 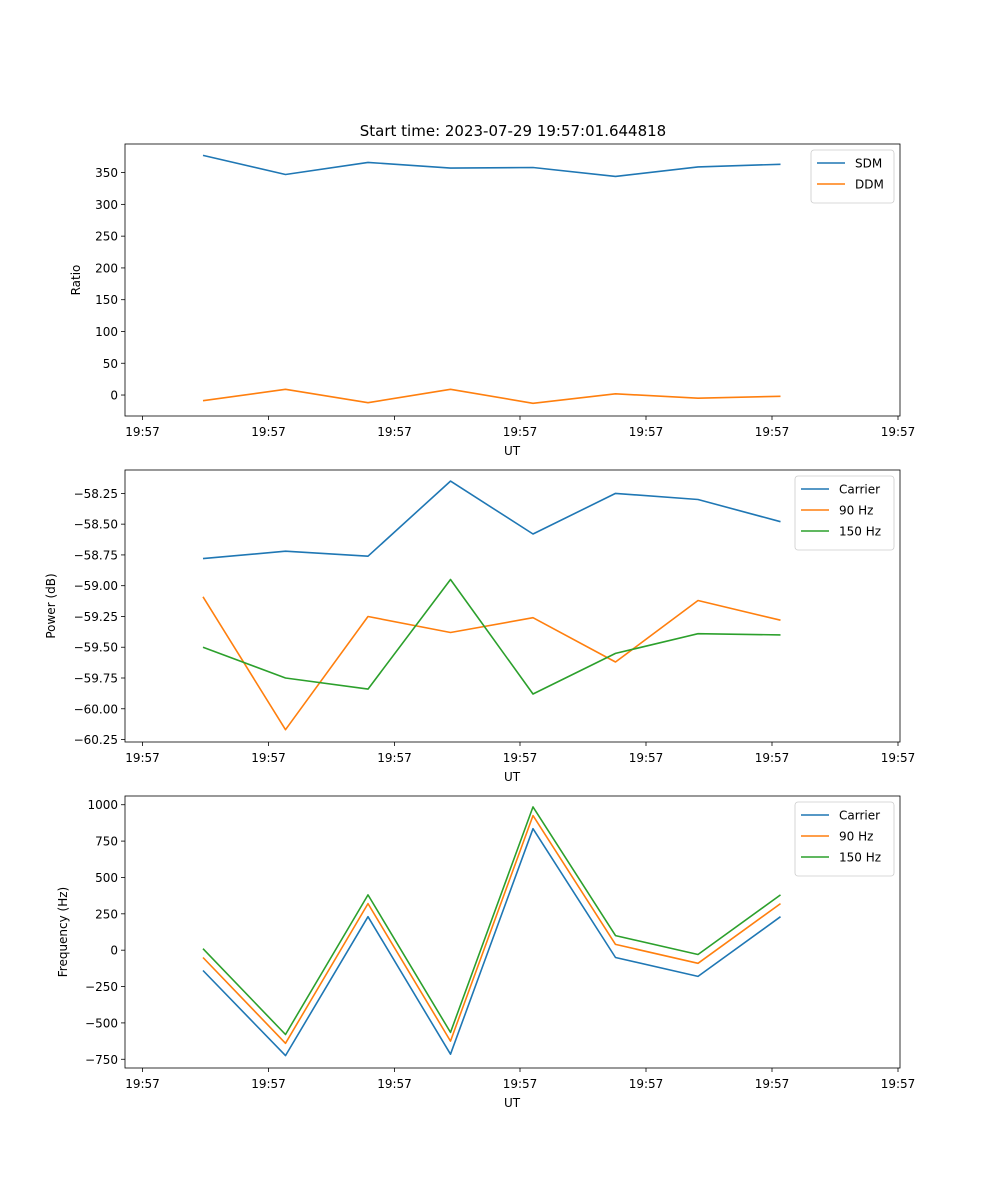 I want to click on legend: SDM DDM, so click(x=852, y=176).